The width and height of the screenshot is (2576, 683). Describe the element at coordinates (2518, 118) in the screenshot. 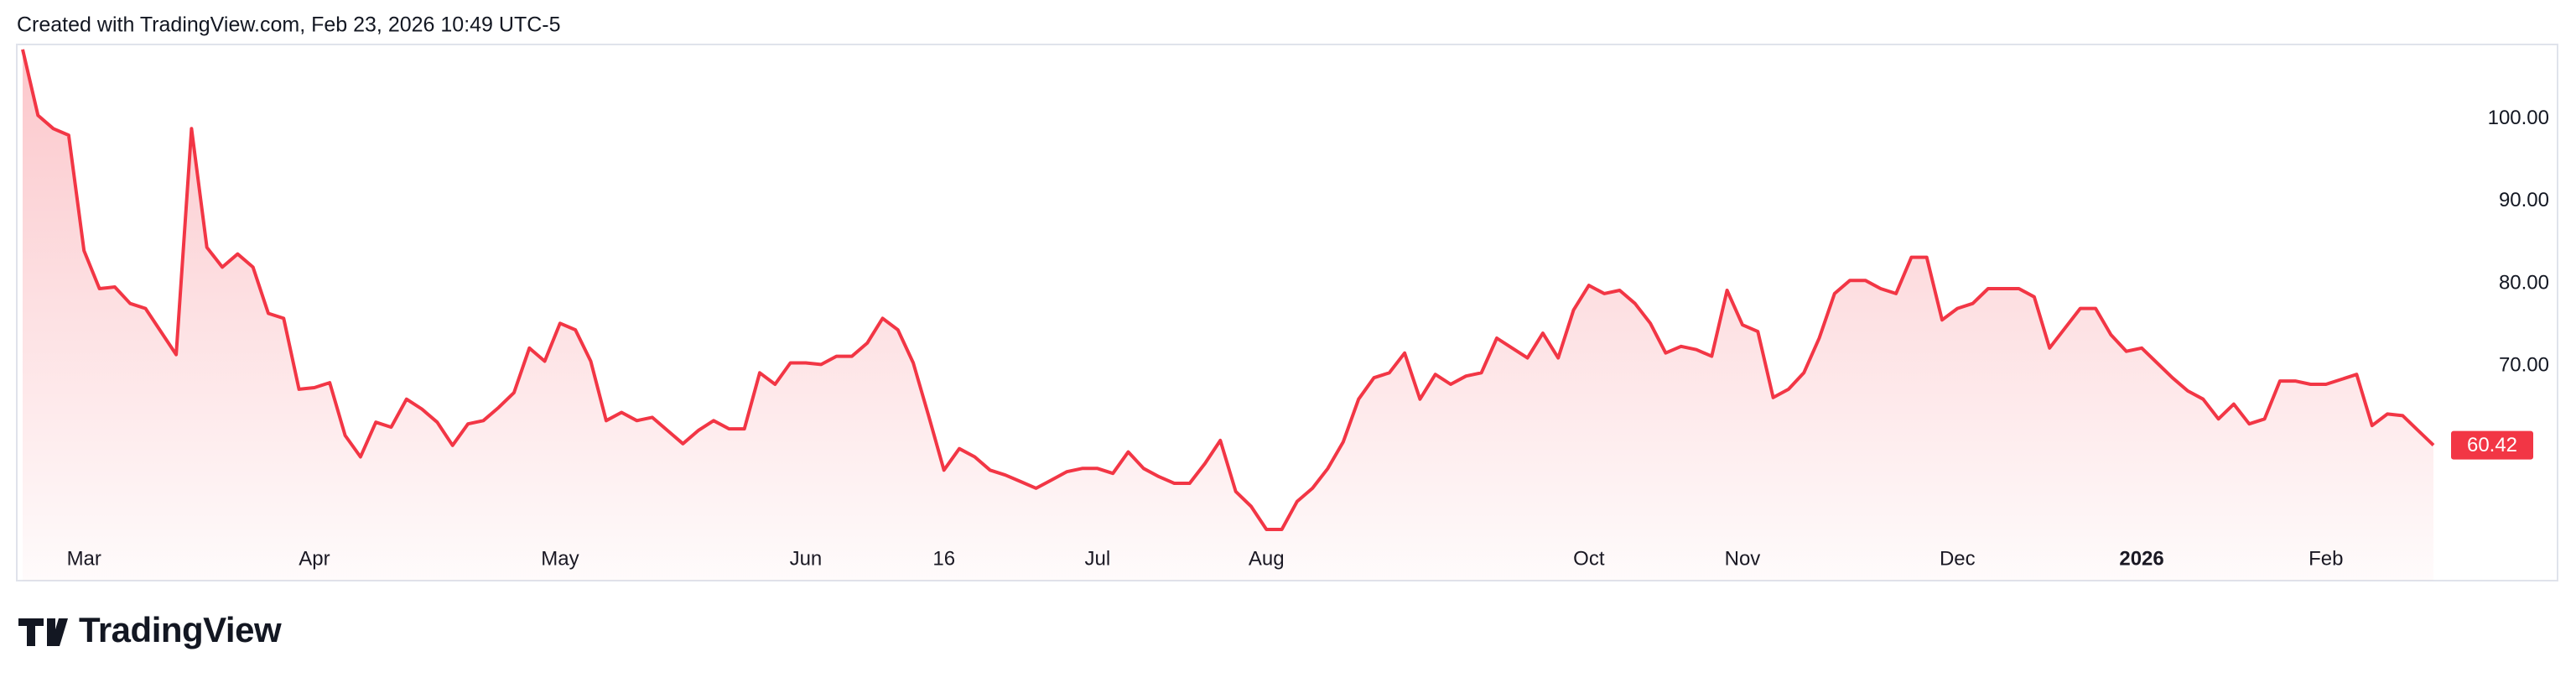

I see `y-tick-label: 100.00` at that location.